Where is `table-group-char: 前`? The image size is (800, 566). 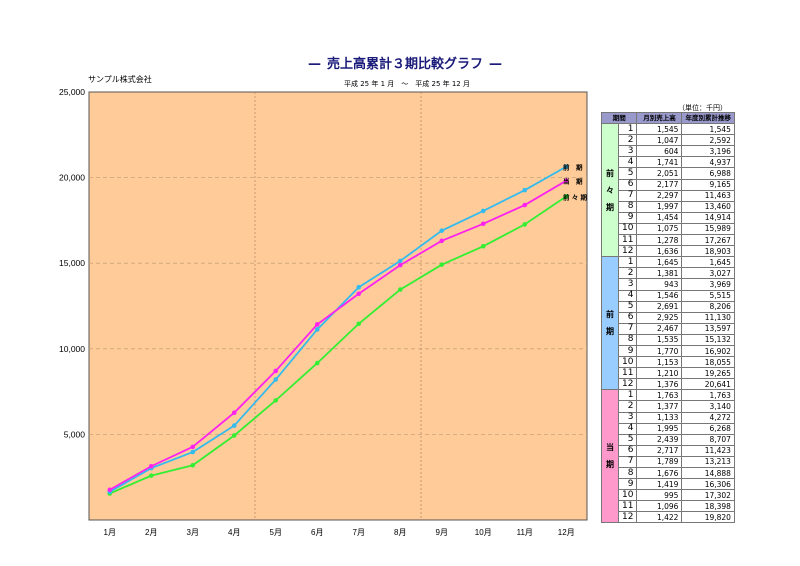
table-group-char: 前 is located at coordinates (610, 315).